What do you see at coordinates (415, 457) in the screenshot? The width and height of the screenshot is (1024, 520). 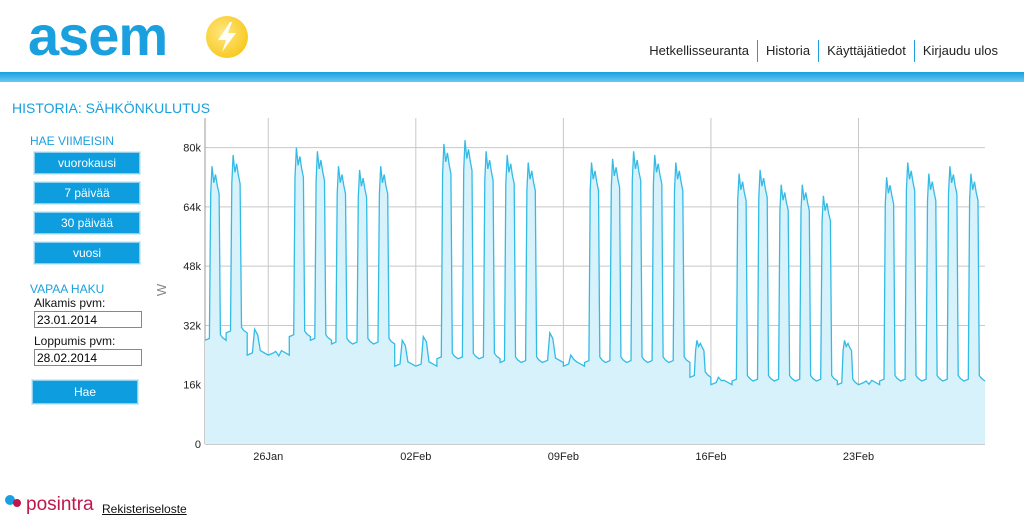 I see `x-tick-label: 02Feb` at bounding box center [415, 457].